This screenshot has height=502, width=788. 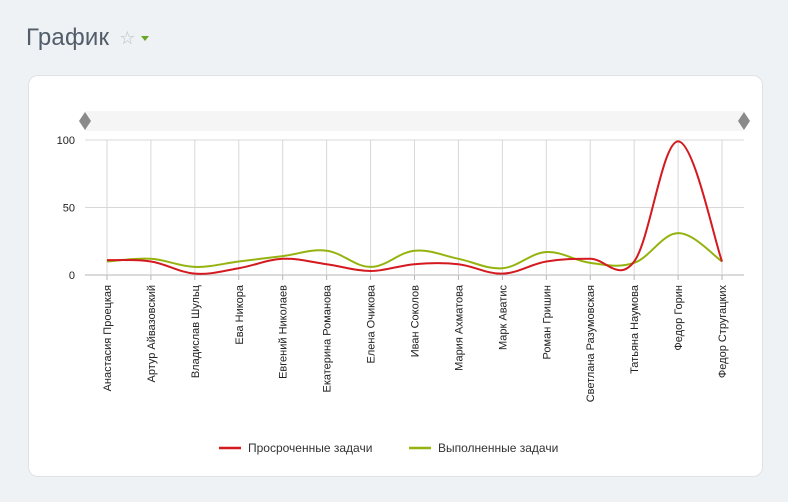 What do you see at coordinates (284, 332) in the screenshot?
I see `x-tick-label: Евгений Николаев` at bounding box center [284, 332].